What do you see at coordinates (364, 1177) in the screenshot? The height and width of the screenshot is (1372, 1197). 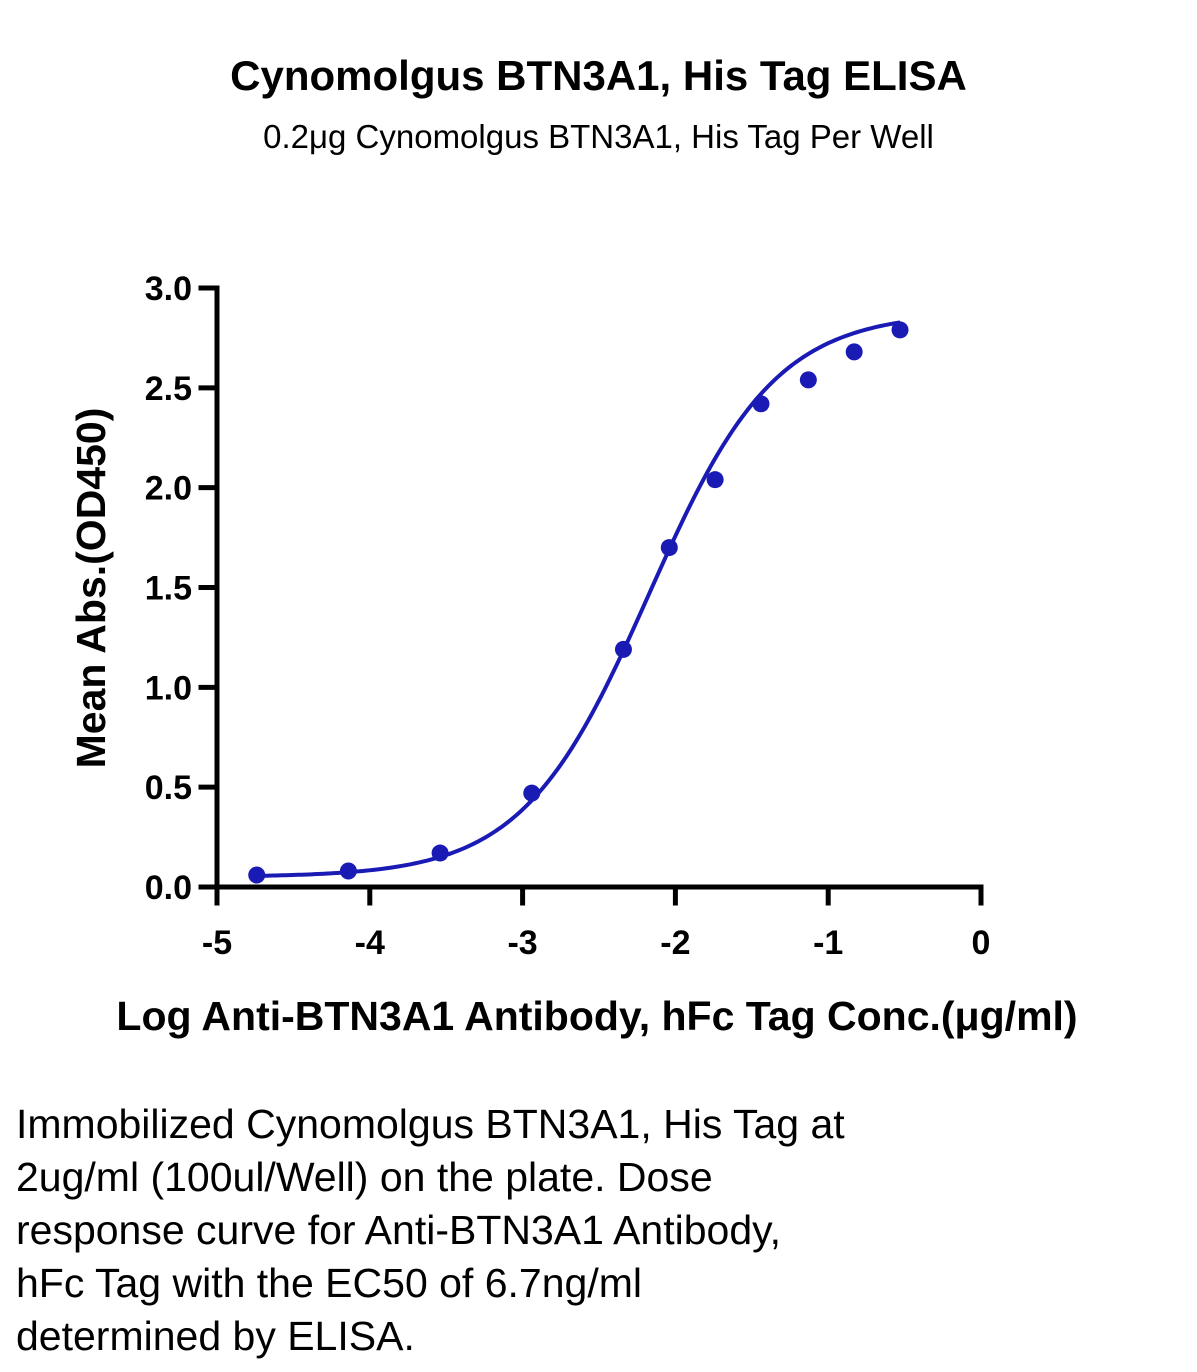 I see `caption-line: 2ug/ml (100ul/Well) on the plate. Dose` at bounding box center [364, 1177].